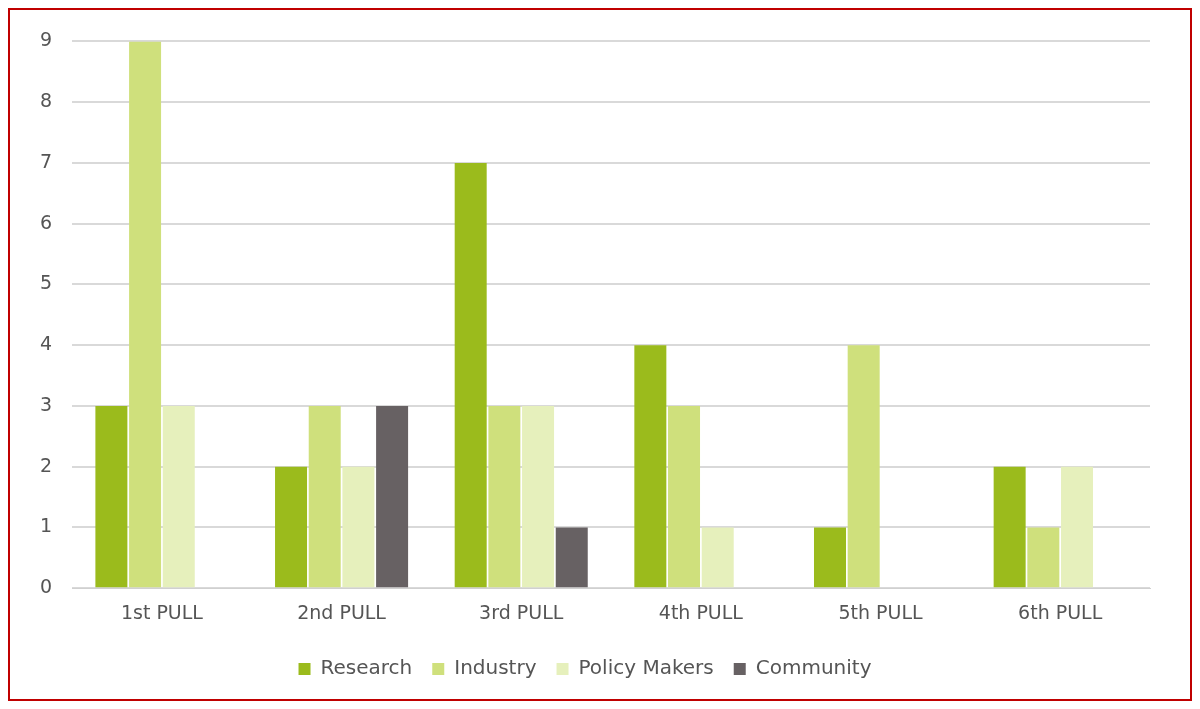 Image resolution: width=1200 pixels, height=709 pixels. Describe the element at coordinates (46, 525) in the screenshot. I see `y-tick-label: 1` at that location.